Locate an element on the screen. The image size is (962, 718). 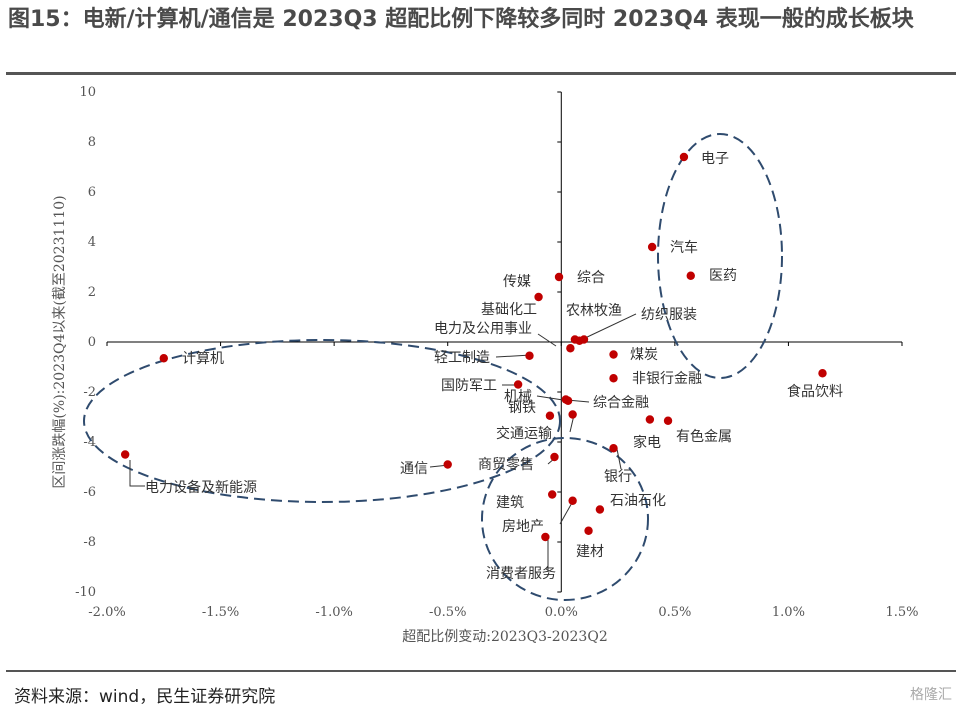
source-note: 资料来源：wind，民生证券研究院 is located at coordinates (145, 697).